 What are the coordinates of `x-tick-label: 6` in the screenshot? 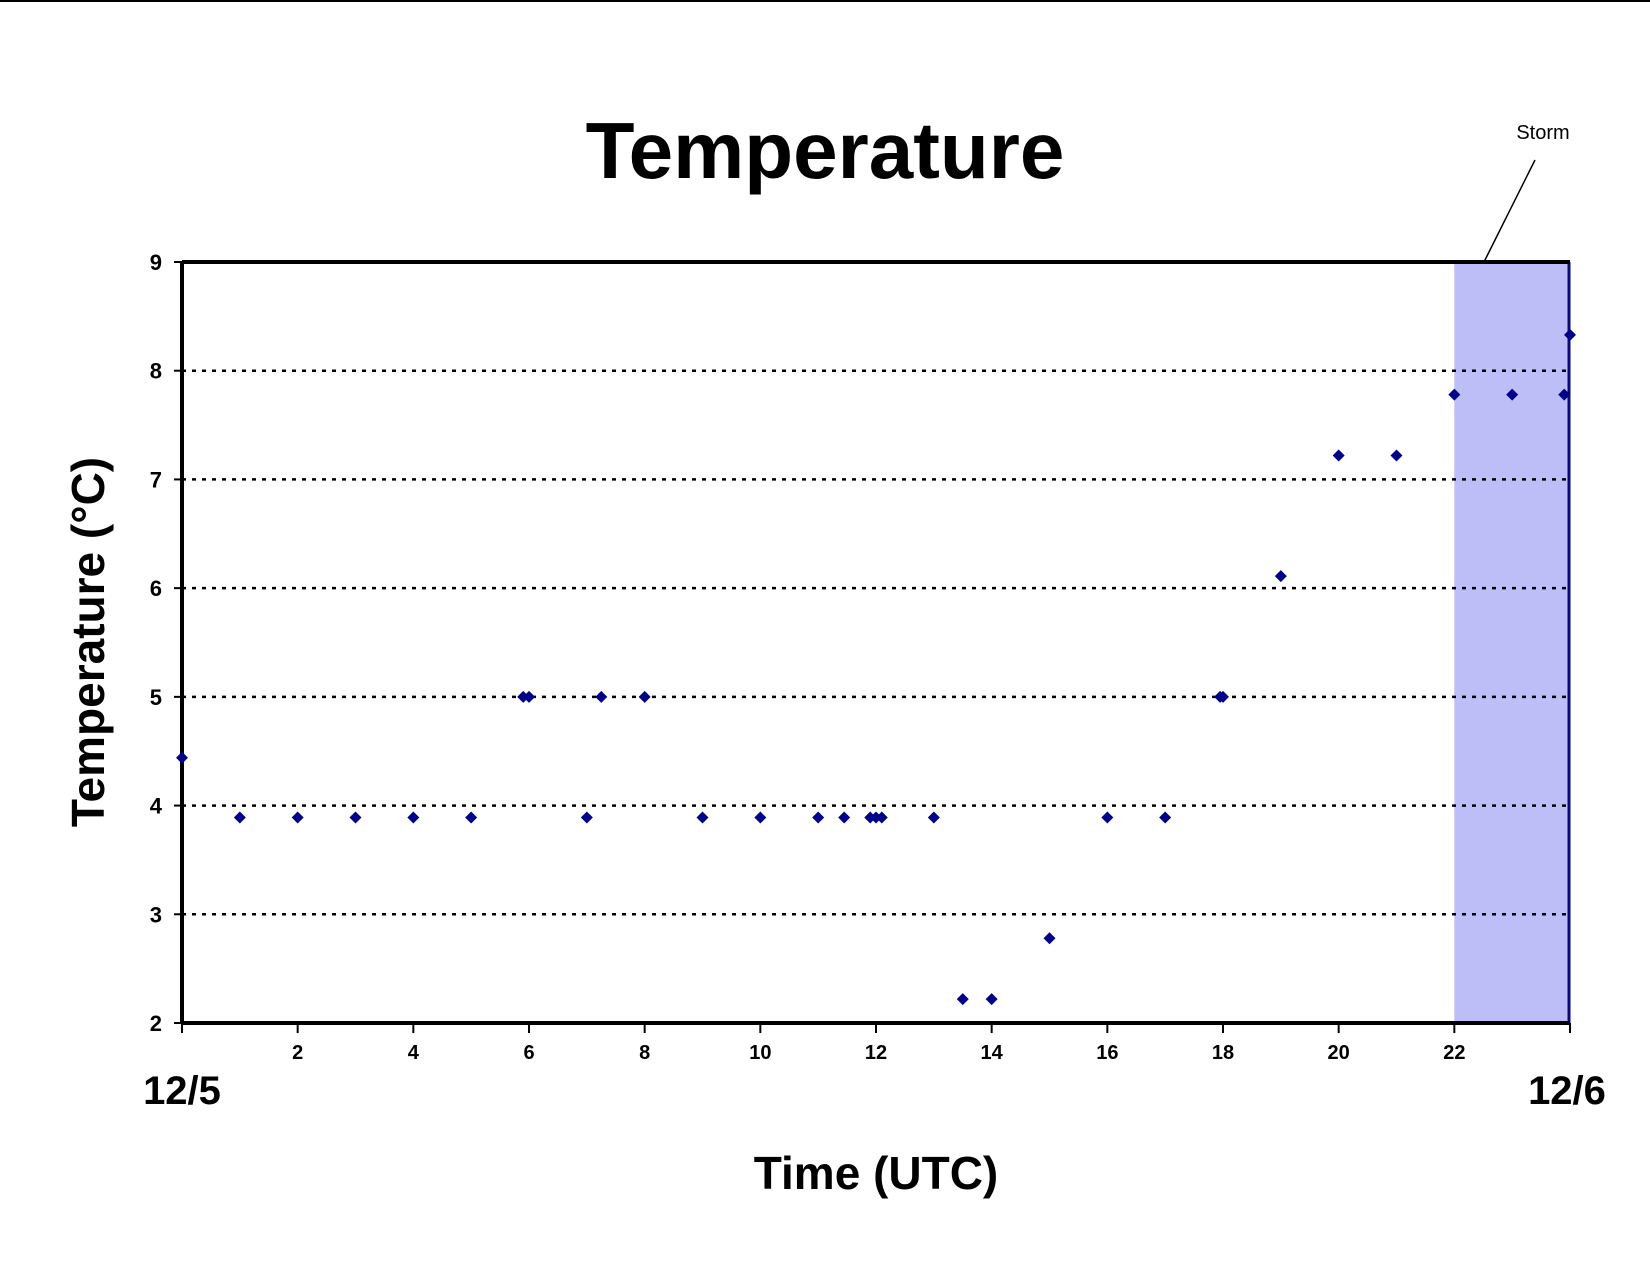 It's located at (528, 1053).